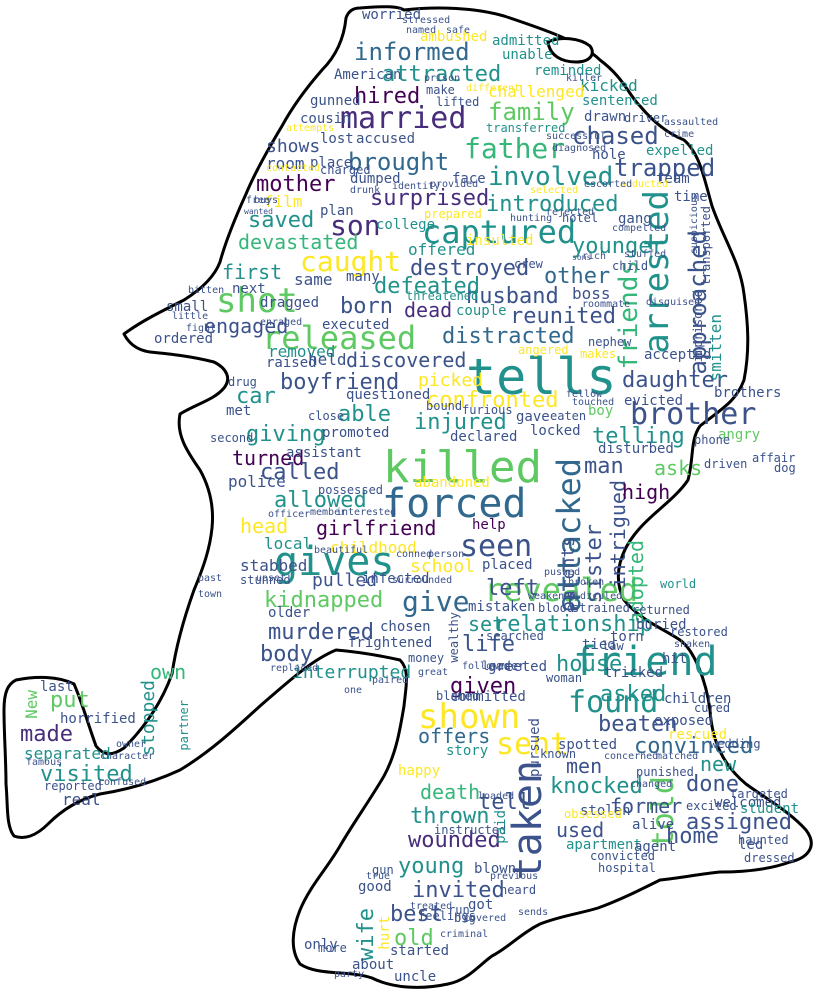  Describe the element at coordinates (514, 876) in the screenshot. I see `word-previous: previous` at that location.